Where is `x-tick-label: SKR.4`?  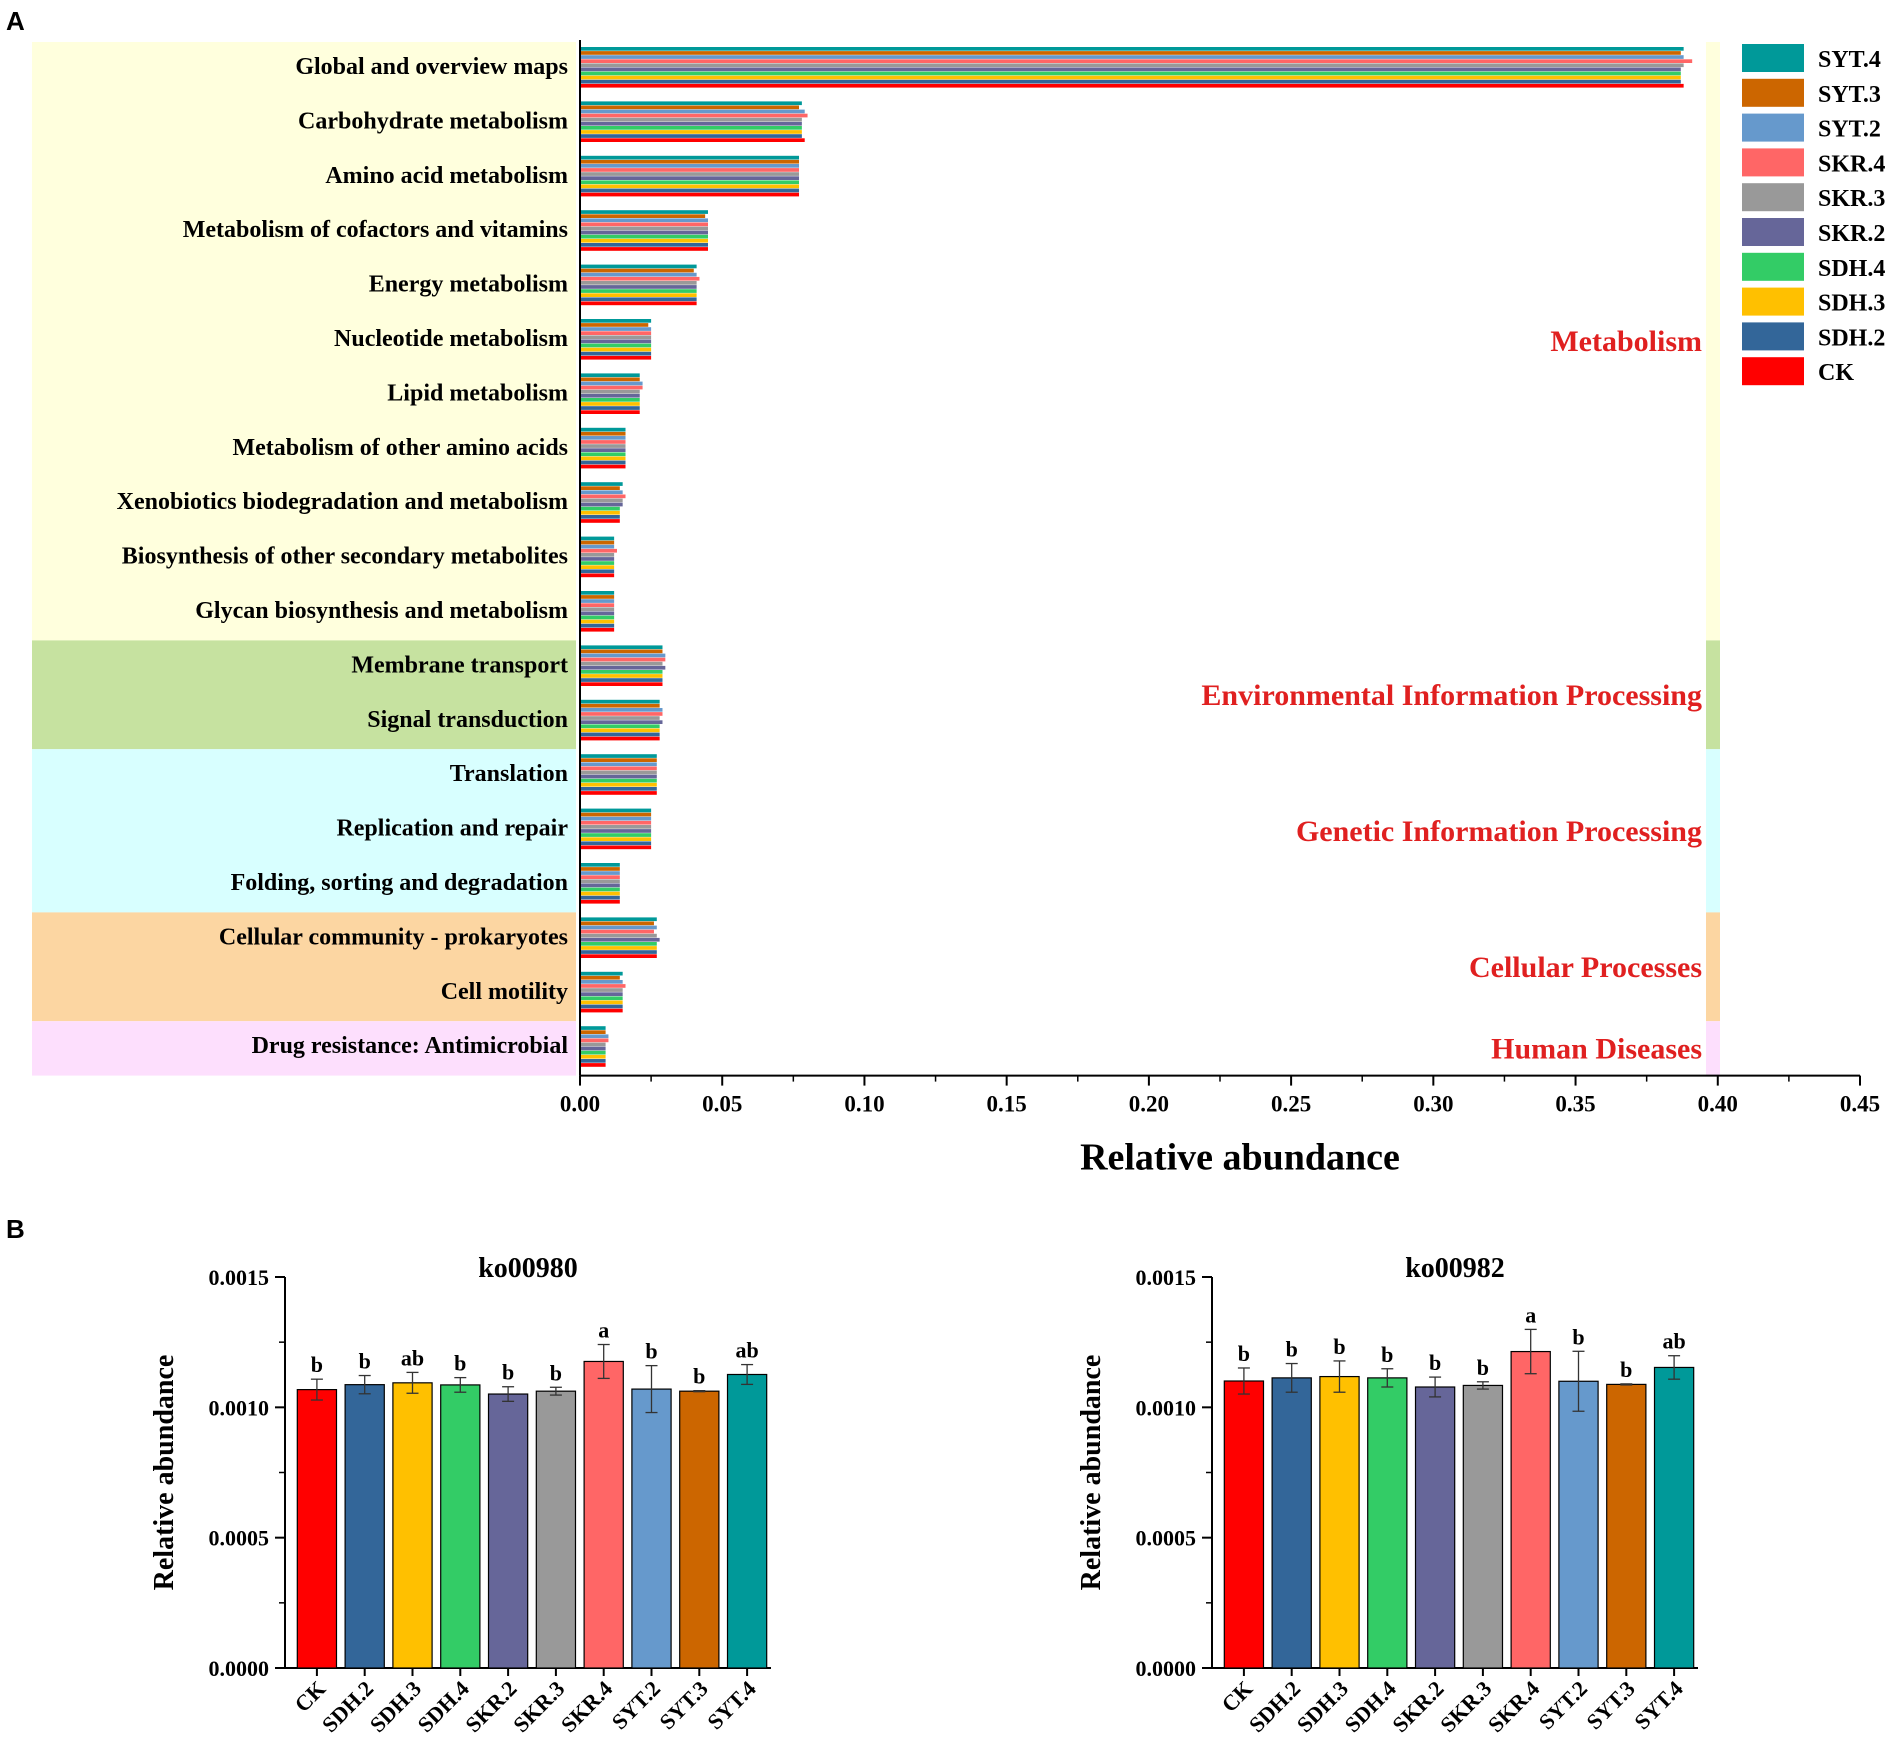 x-tick-label: SKR.4 is located at coordinates (1513, 1706).